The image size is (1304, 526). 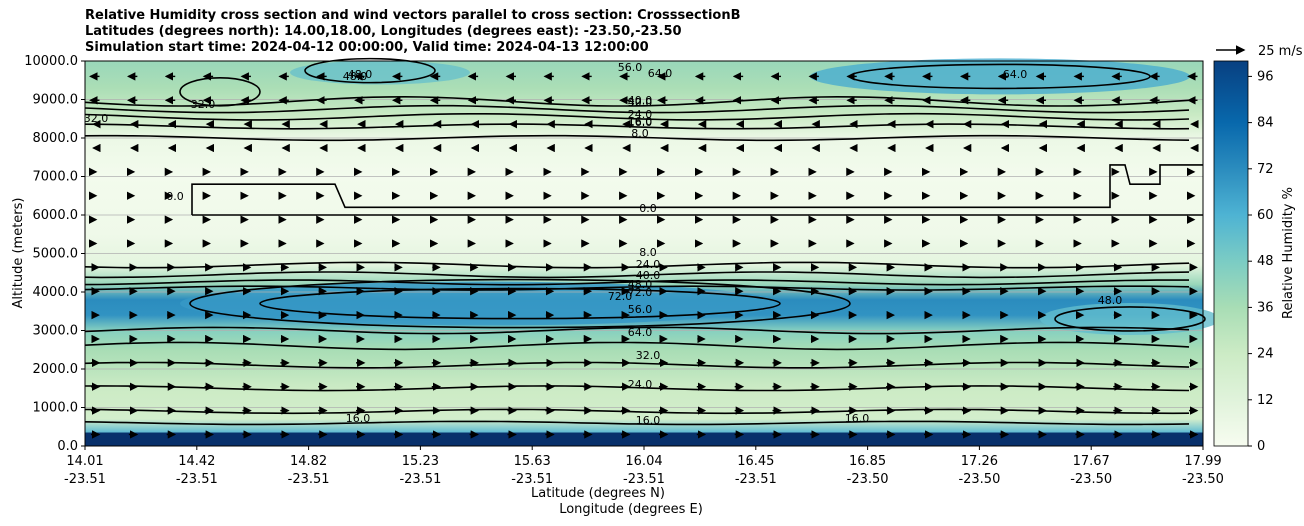 What do you see at coordinates (56, 100) in the screenshot?
I see `y-tick-label: 9000.0` at bounding box center [56, 100].